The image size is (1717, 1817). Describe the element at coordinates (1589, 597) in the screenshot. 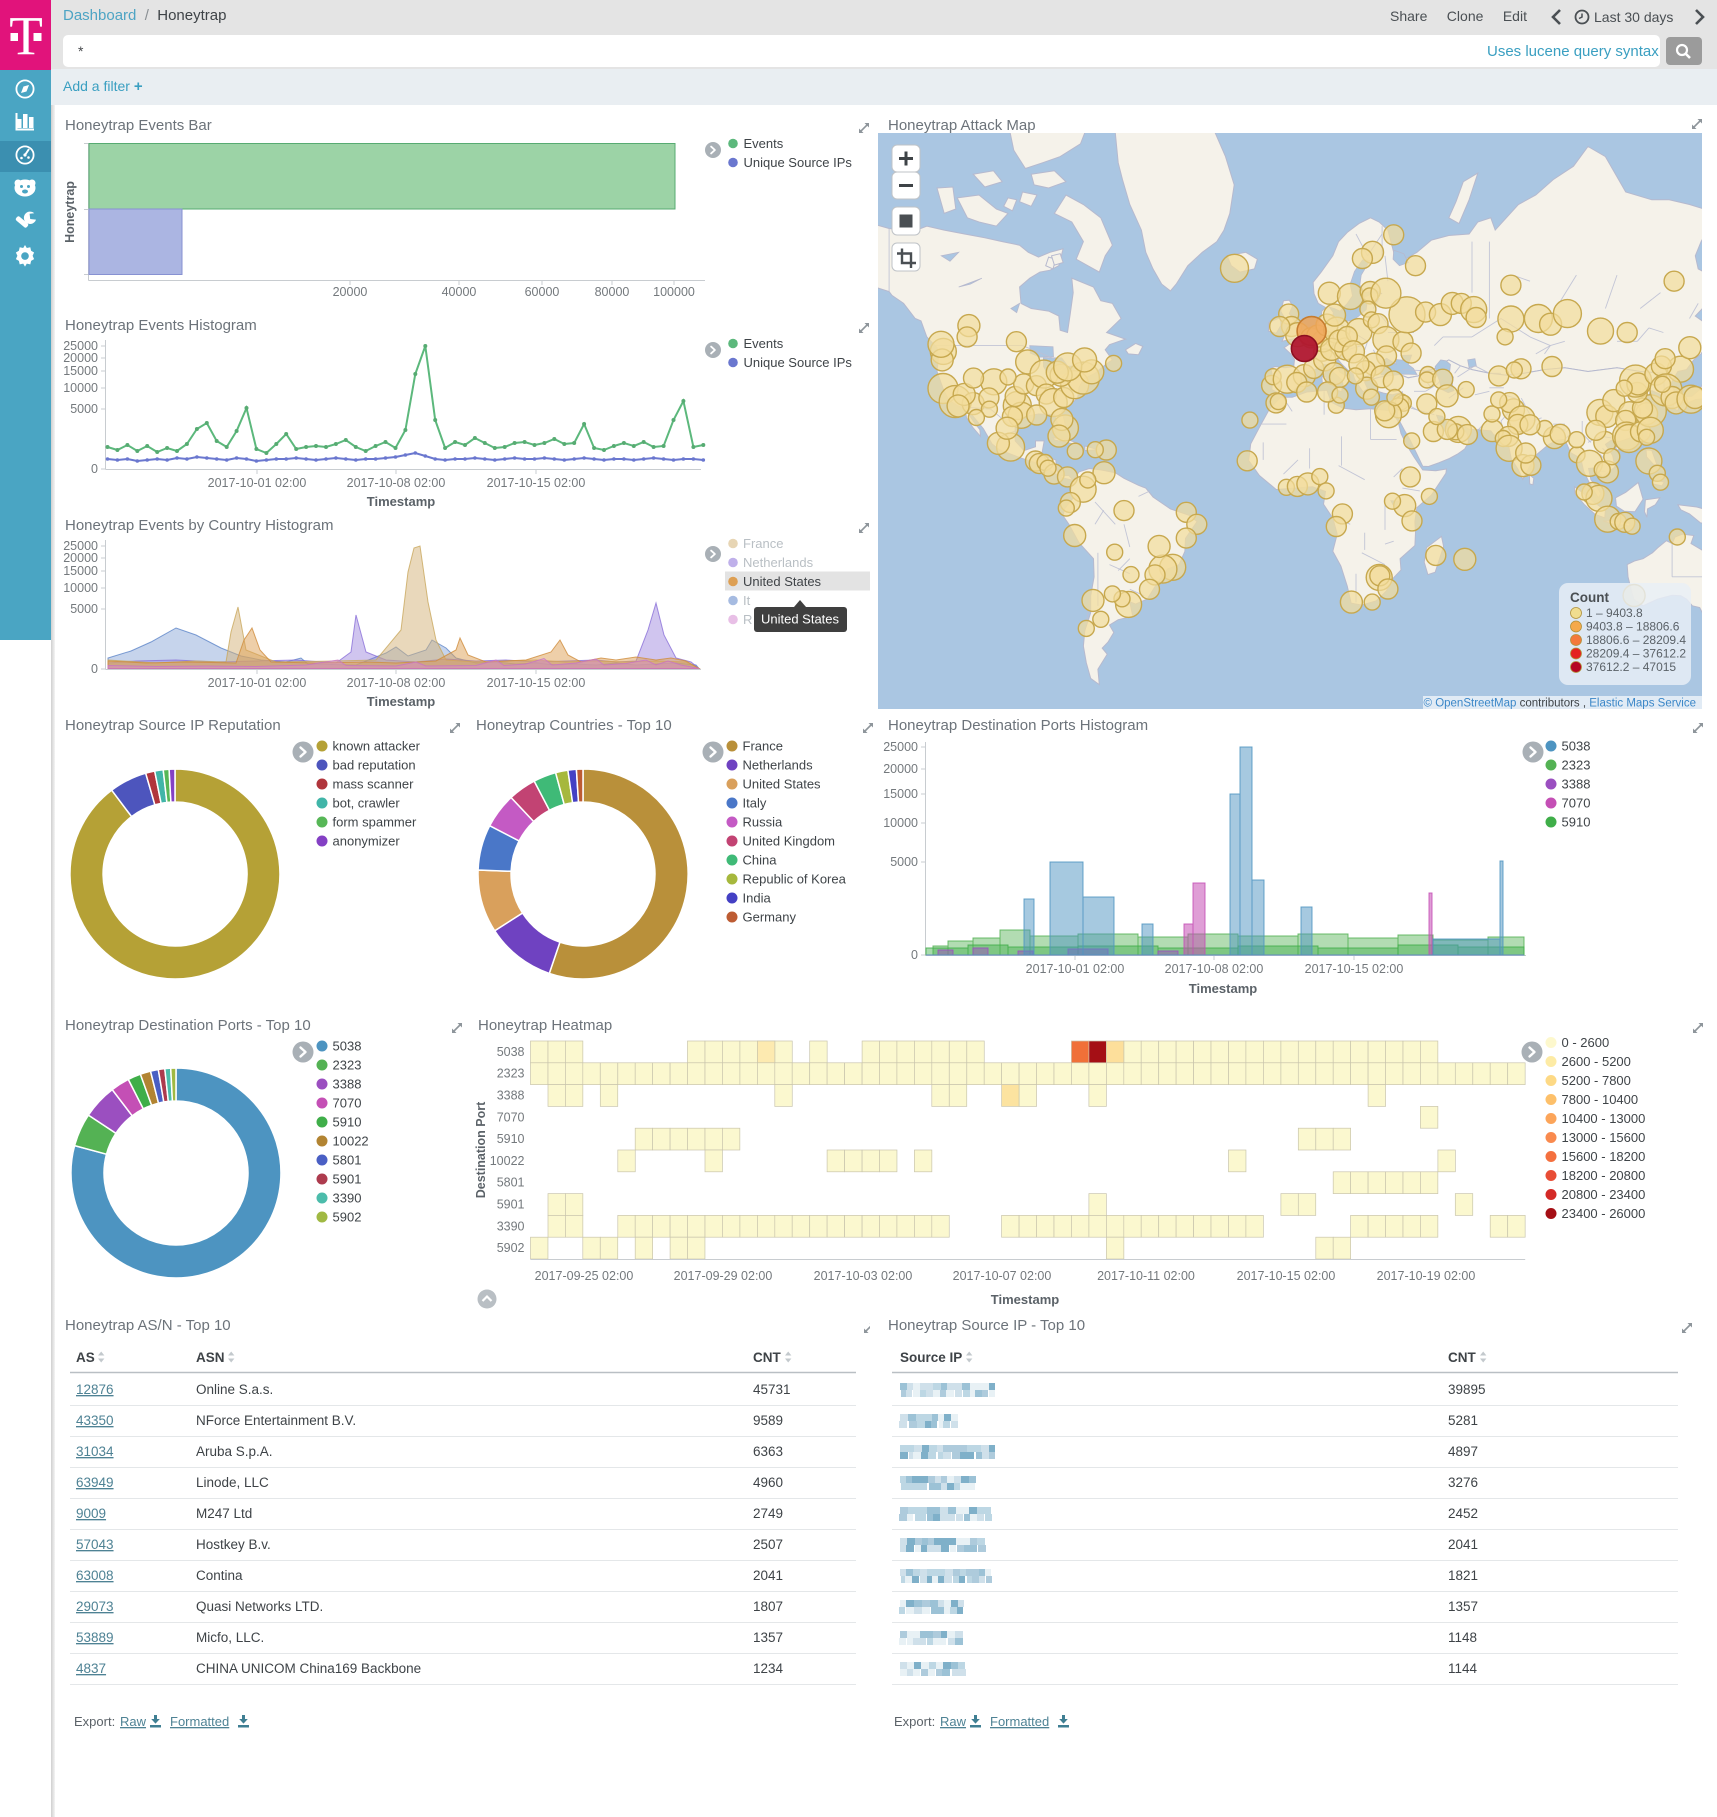

I see `svg-text: Count` at that location.